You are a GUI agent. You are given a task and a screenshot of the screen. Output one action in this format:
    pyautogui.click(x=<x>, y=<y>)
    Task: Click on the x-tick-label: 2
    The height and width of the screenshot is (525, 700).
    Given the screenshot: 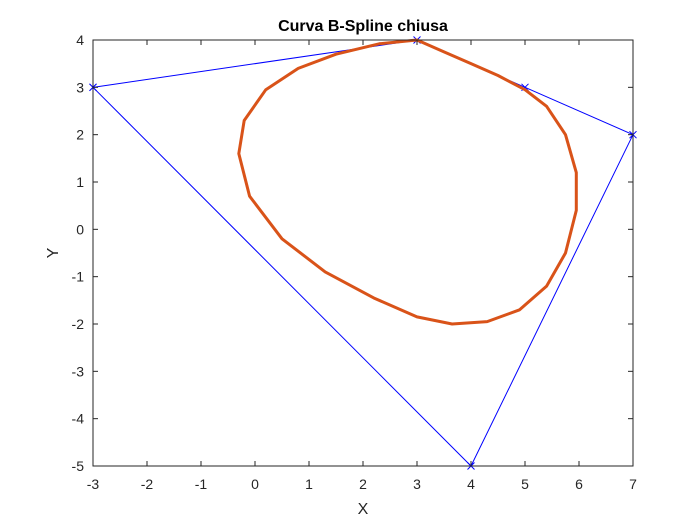 What is the action you would take?
    pyautogui.click(x=363, y=484)
    